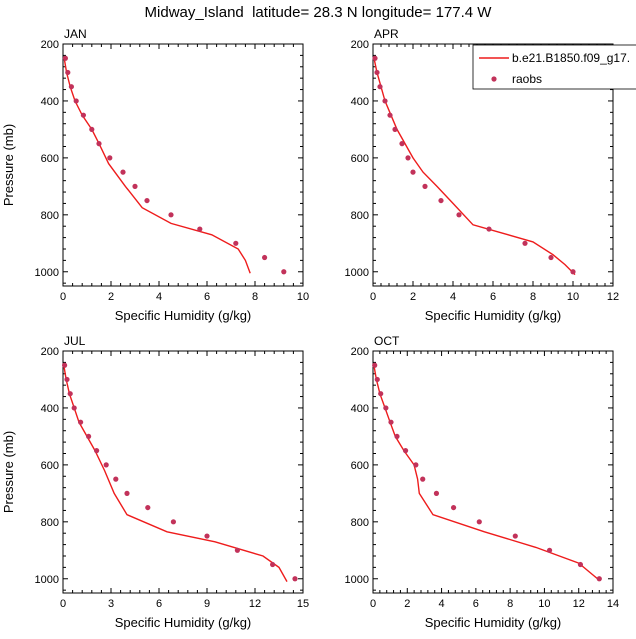 The height and width of the screenshot is (639, 636). Describe the element at coordinates (303, 604) in the screenshot. I see `x-tick-label: 15` at that location.